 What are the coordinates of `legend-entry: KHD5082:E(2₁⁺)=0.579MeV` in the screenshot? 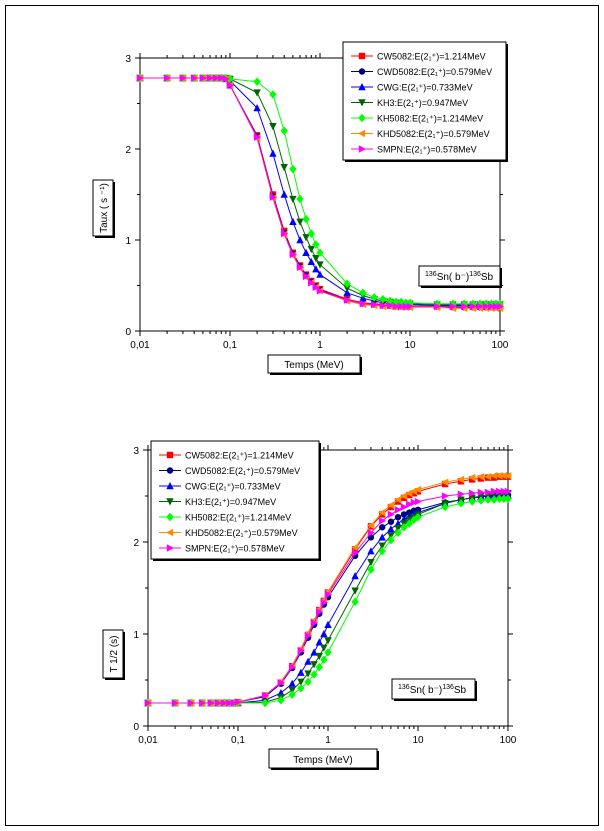 It's located at (420, 134).